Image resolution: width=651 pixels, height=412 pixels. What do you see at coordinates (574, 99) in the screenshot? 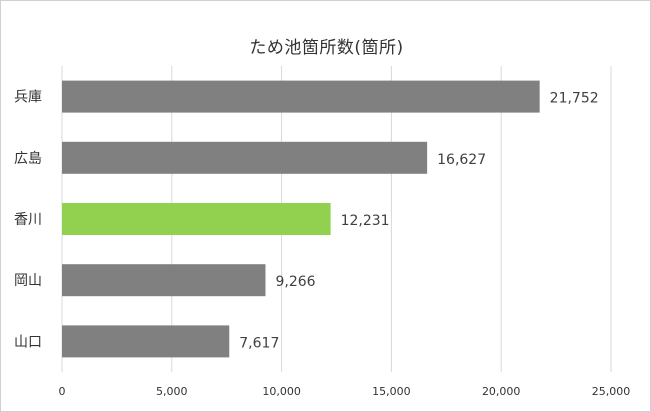
I see `value-label: 21,752` at bounding box center [574, 99].